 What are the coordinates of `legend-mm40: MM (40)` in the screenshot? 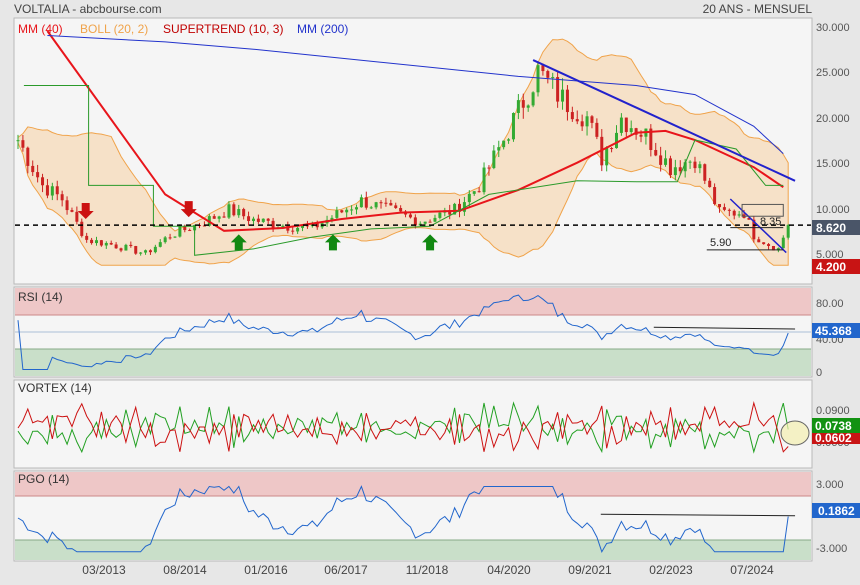 It's located at (40, 29).